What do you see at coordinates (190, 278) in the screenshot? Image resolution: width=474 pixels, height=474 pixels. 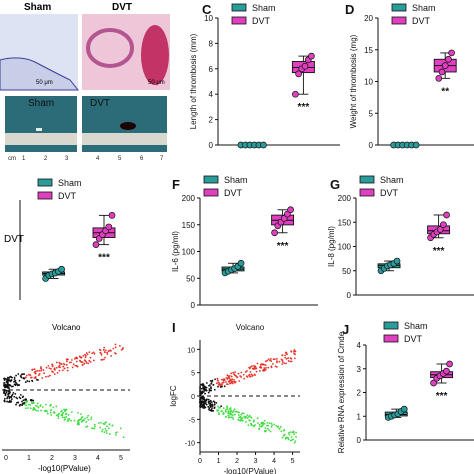 I see `y-tick-label: 50` at bounding box center [190, 278].